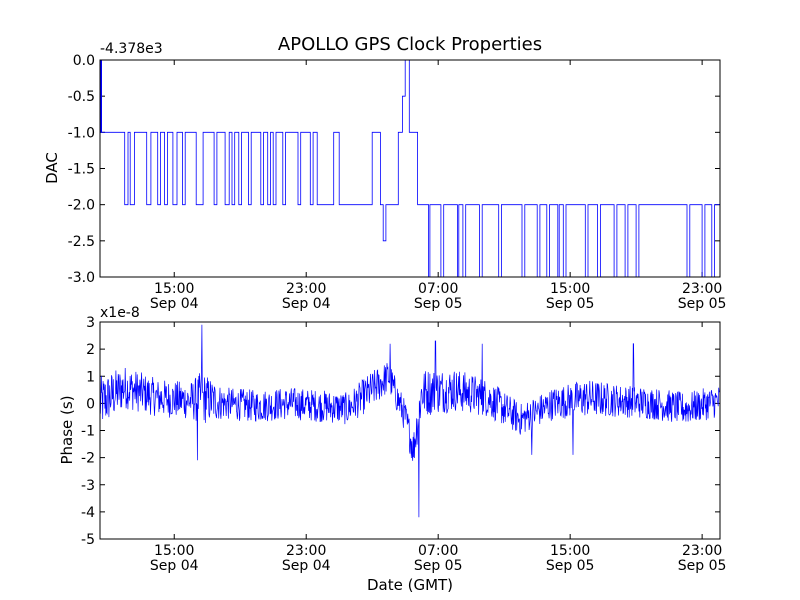  What do you see at coordinates (90, 323) in the screenshot?
I see `y-tick-label: 3` at bounding box center [90, 323].